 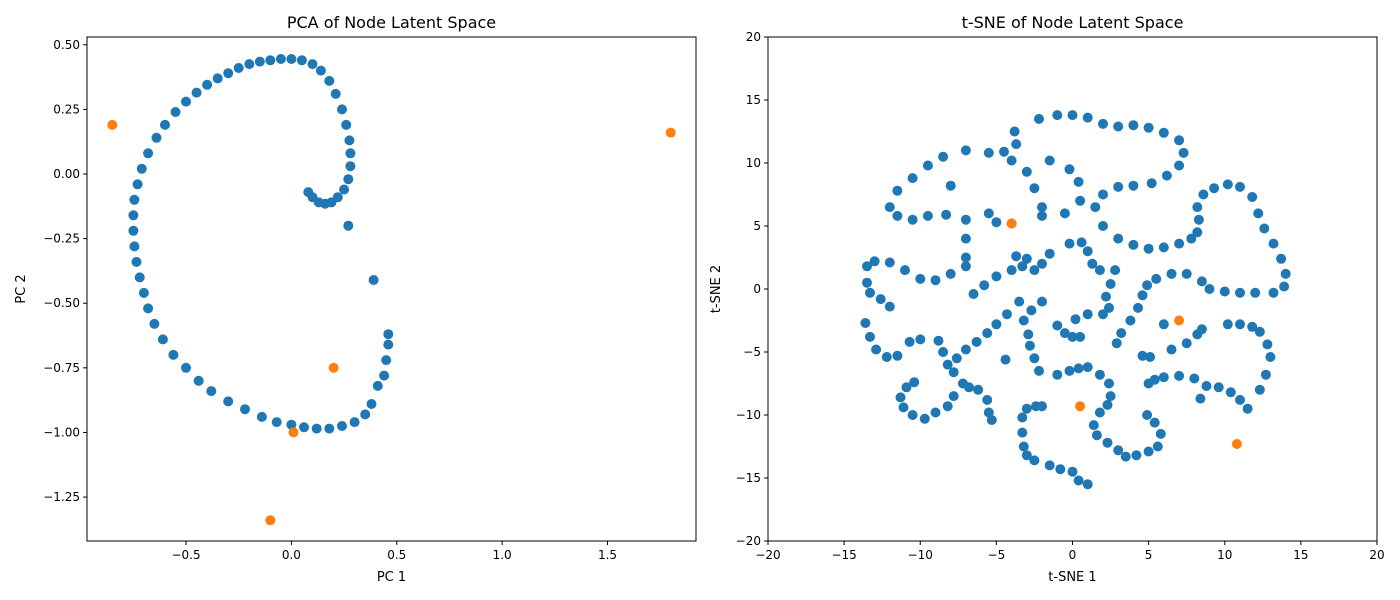 What do you see at coordinates (753, 37) in the screenshot?
I see `tsne-y-tick-label: 20` at bounding box center [753, 37].